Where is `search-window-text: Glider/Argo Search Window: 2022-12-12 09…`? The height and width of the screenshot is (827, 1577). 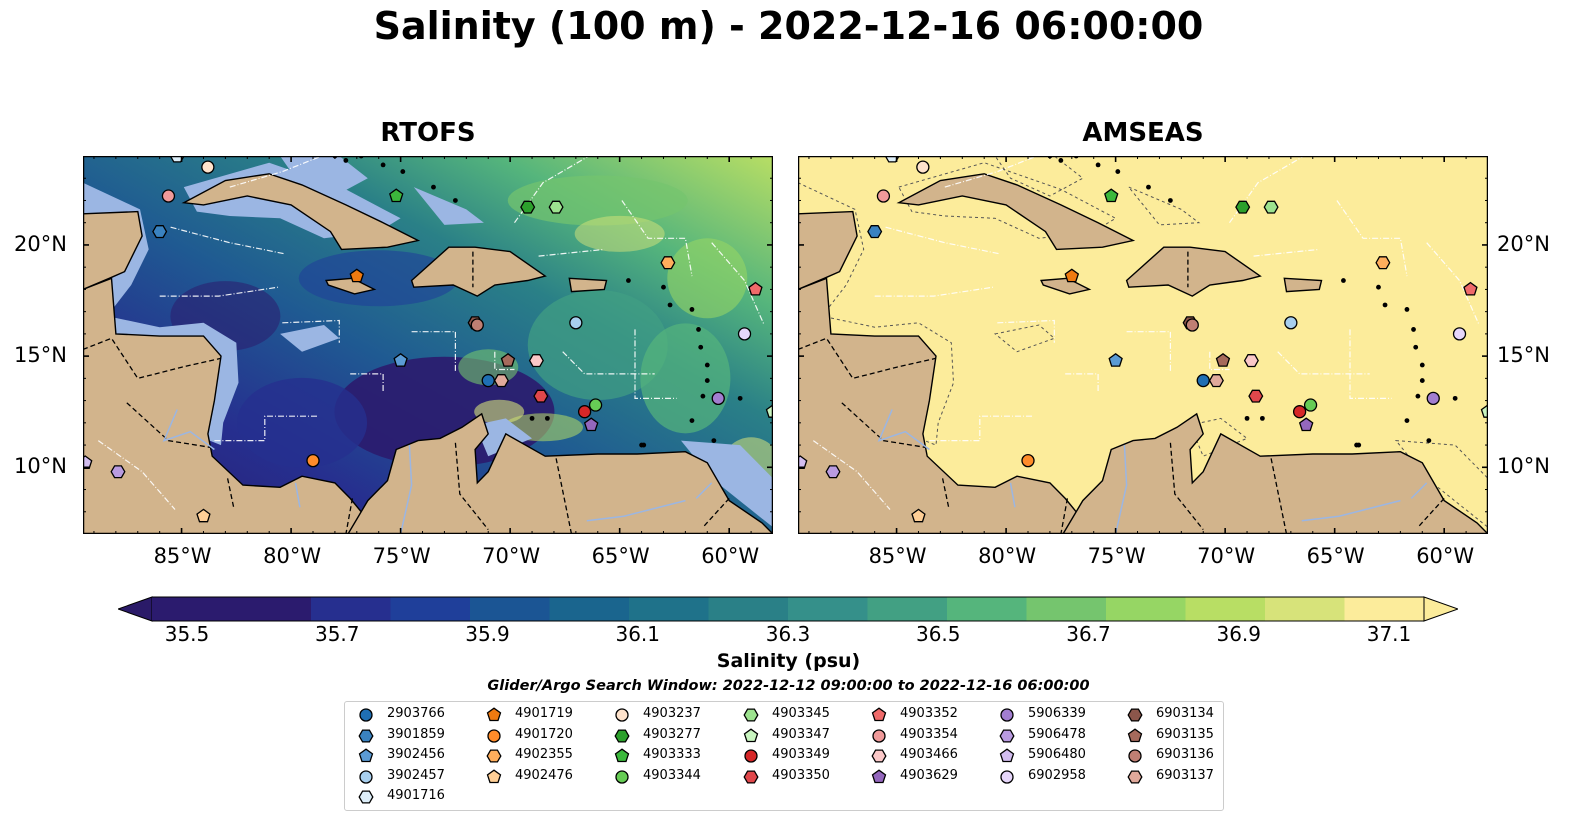 search-window-text: Glider/Argo Search Window: 2022-12-12 09… is located at coordinates (788, 686).